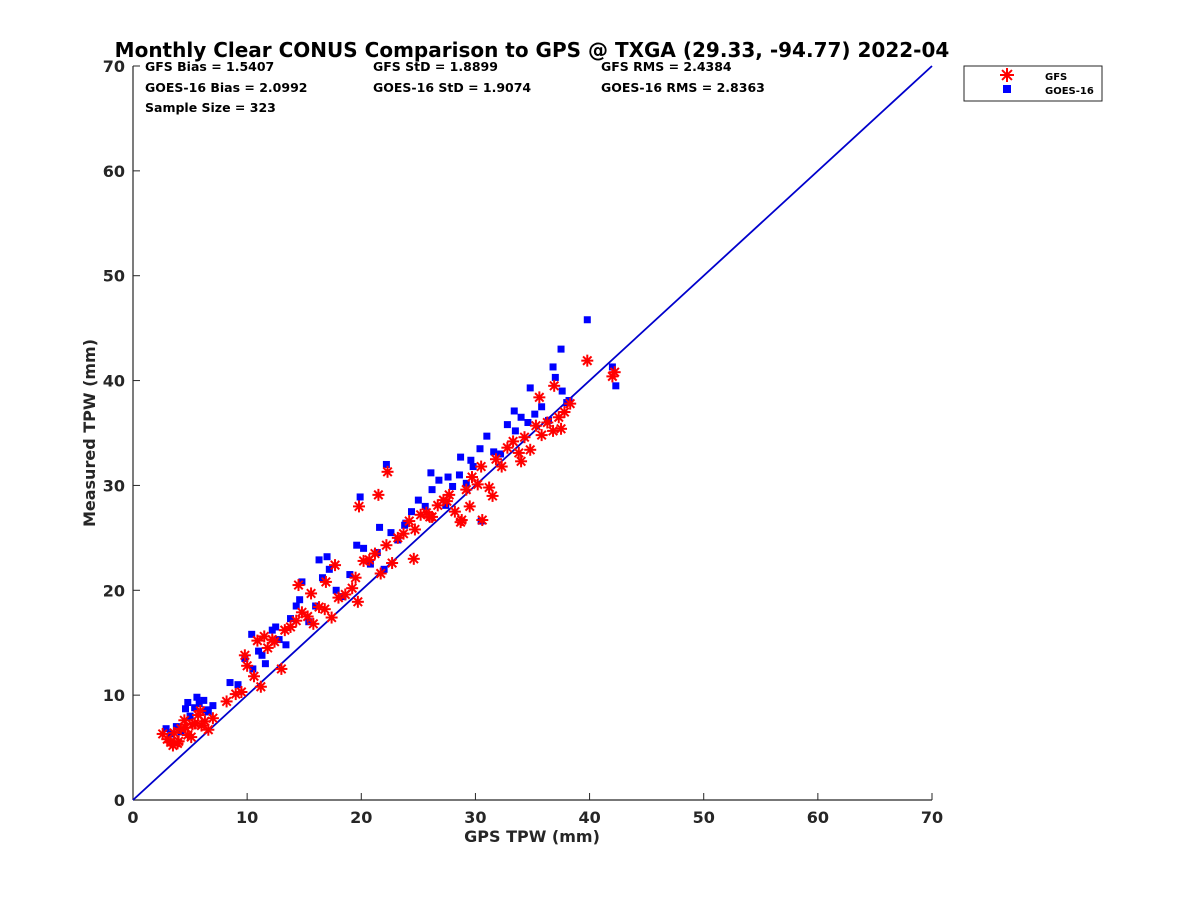  What do you see at coordinates (818, 817) in the screenshot?
I see `x-tick-label: 60` at bounding box center [818, 817].